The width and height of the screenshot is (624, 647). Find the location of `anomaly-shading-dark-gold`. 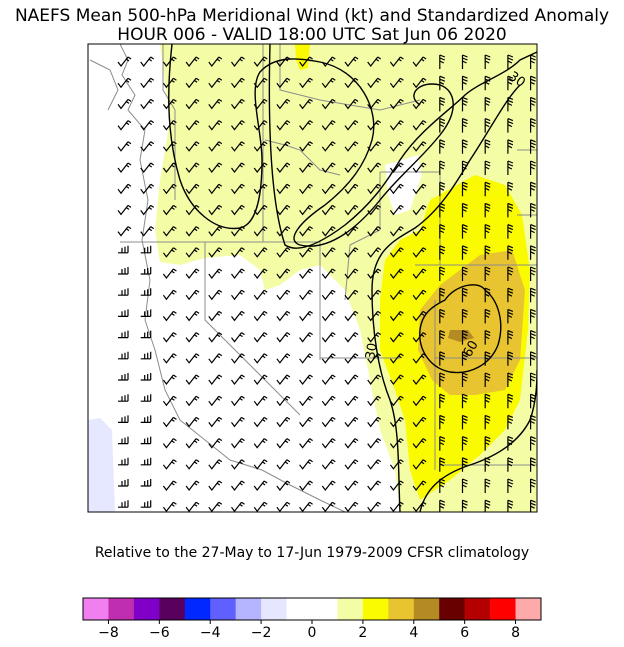

anomaly-shading-dark-gold is located at coordinates (461, 336).